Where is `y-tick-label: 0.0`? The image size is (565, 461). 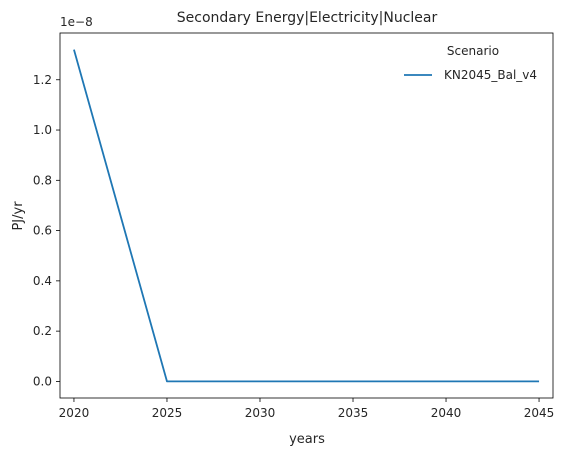
y-tick-label: 0.0 is located at coordinates (42, 381).